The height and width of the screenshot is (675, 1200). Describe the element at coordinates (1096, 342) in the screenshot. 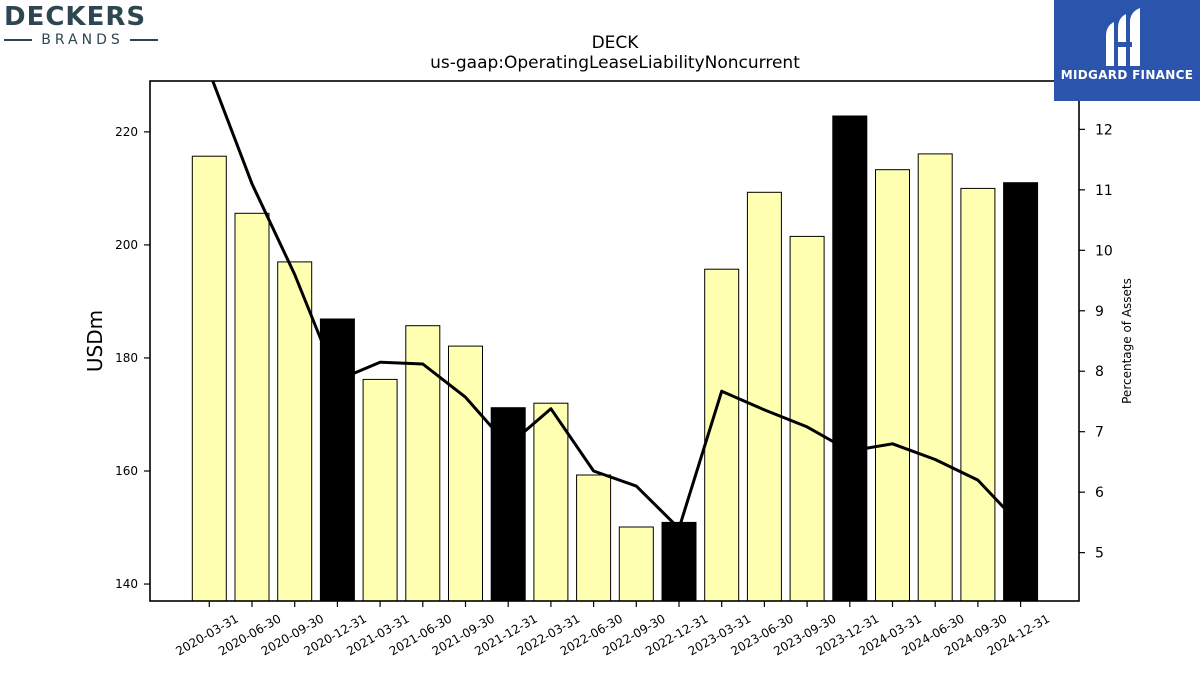

I see `y-axis-right: 5 6 7 8 9 10 11 12` at that location.